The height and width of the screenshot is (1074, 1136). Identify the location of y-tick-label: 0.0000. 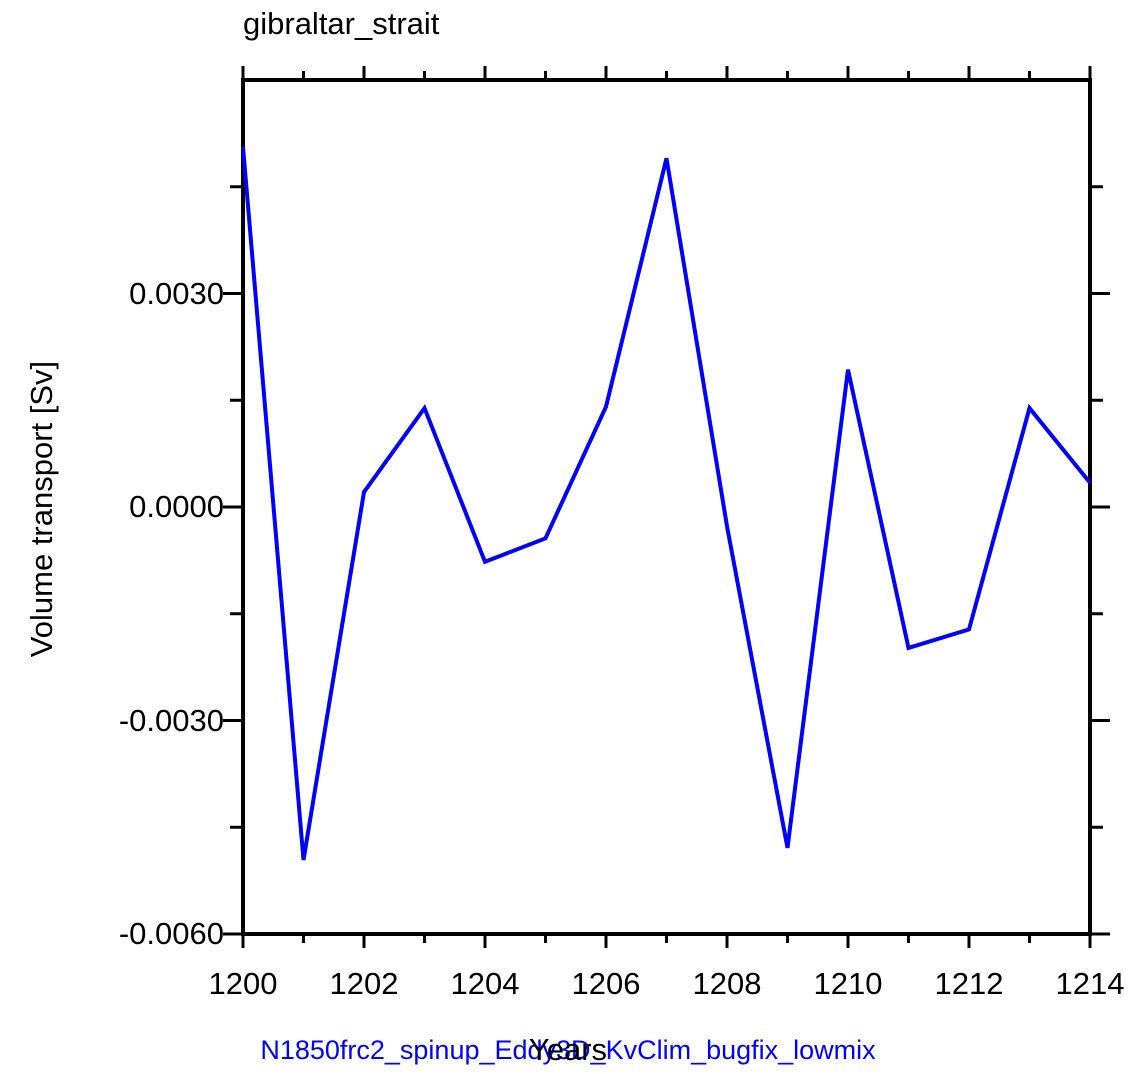
(176, 506).